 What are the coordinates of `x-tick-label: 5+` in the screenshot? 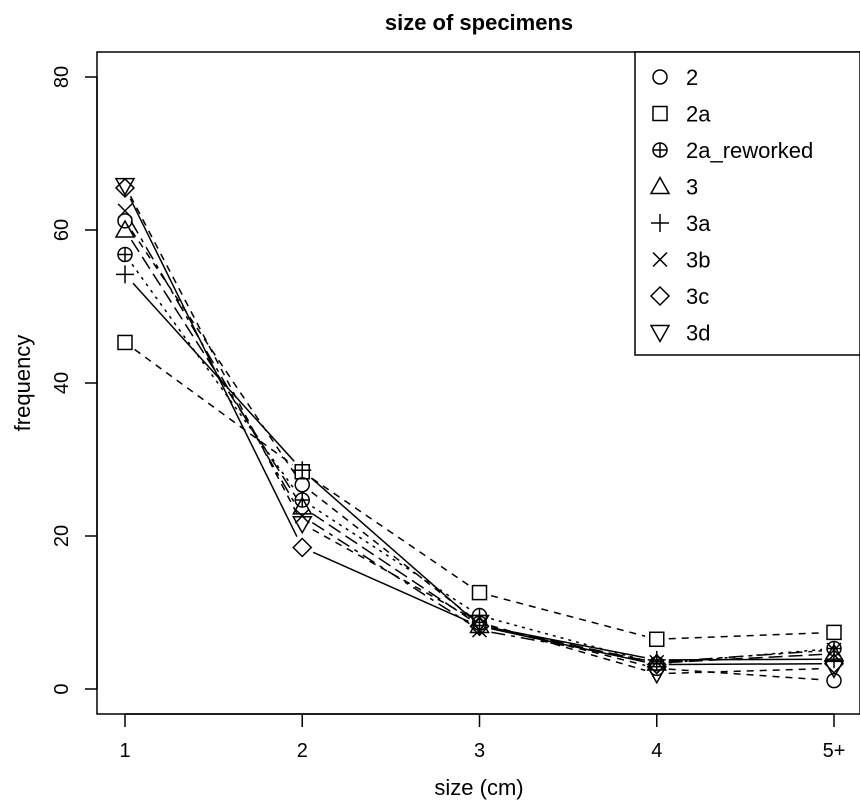 It's located at (834, 751).